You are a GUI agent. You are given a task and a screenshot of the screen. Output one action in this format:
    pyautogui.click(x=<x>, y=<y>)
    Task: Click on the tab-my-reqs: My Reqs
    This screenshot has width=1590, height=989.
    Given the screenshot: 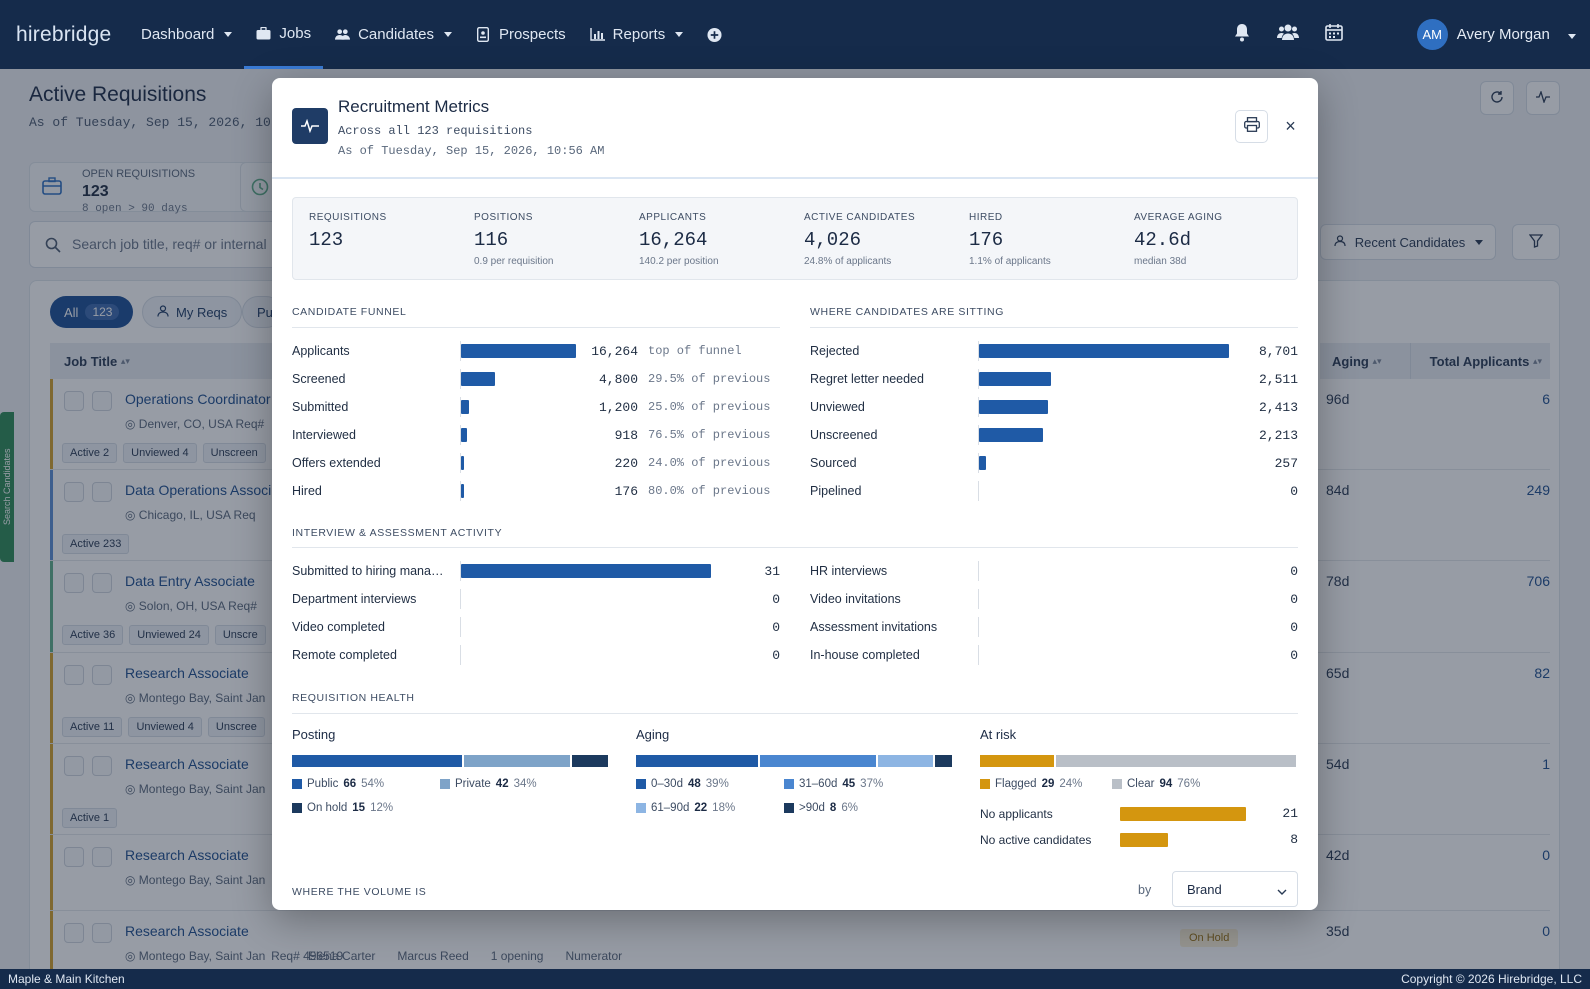 What is the action you would take?
    pyautogui.click(x=192, y=312)
    